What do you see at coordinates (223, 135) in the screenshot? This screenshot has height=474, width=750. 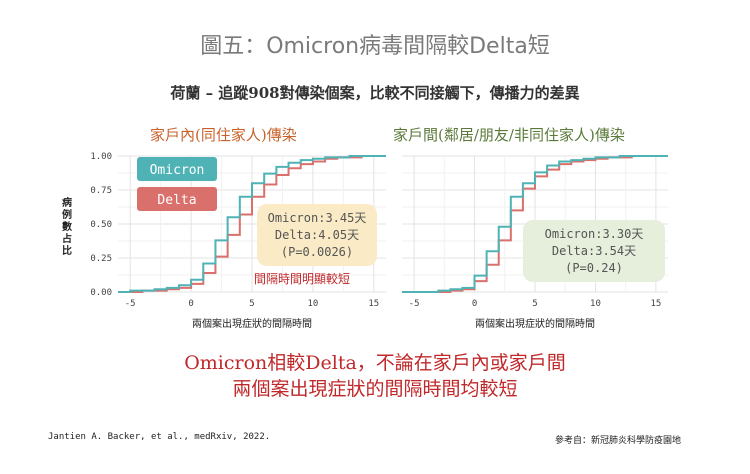 I see `left-panel-title: 家戶內(同住家人)傳染` at bounding box center [223, 135].